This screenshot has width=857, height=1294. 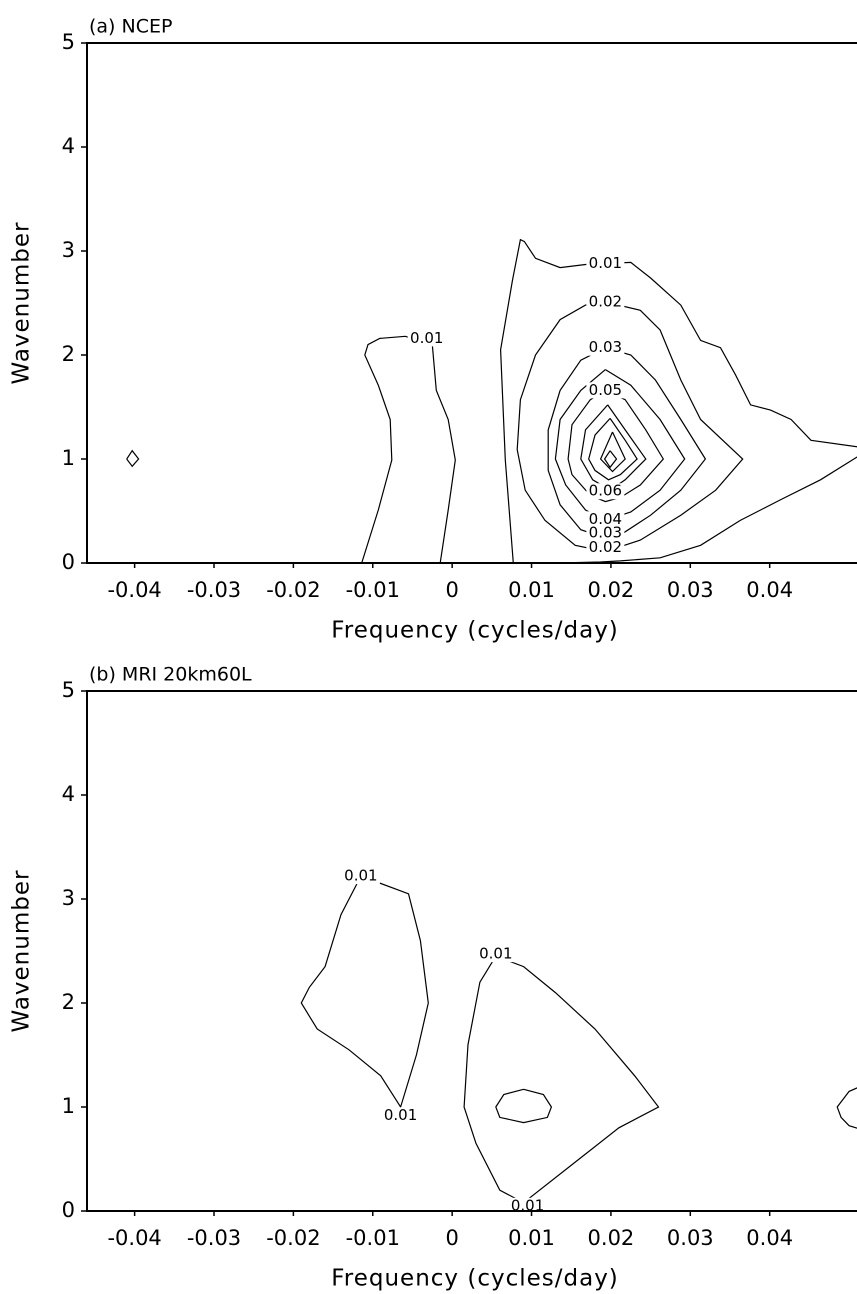 I want to click on panel-title: (b) MRI 20km60L, so click(x=170, y=675).